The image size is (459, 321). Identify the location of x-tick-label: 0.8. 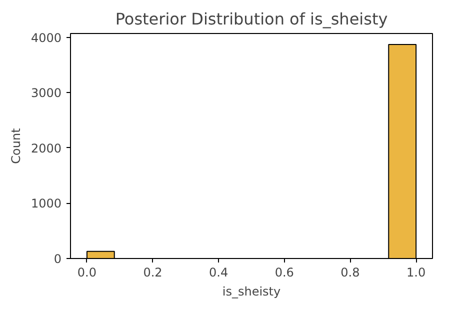
(350, 273).